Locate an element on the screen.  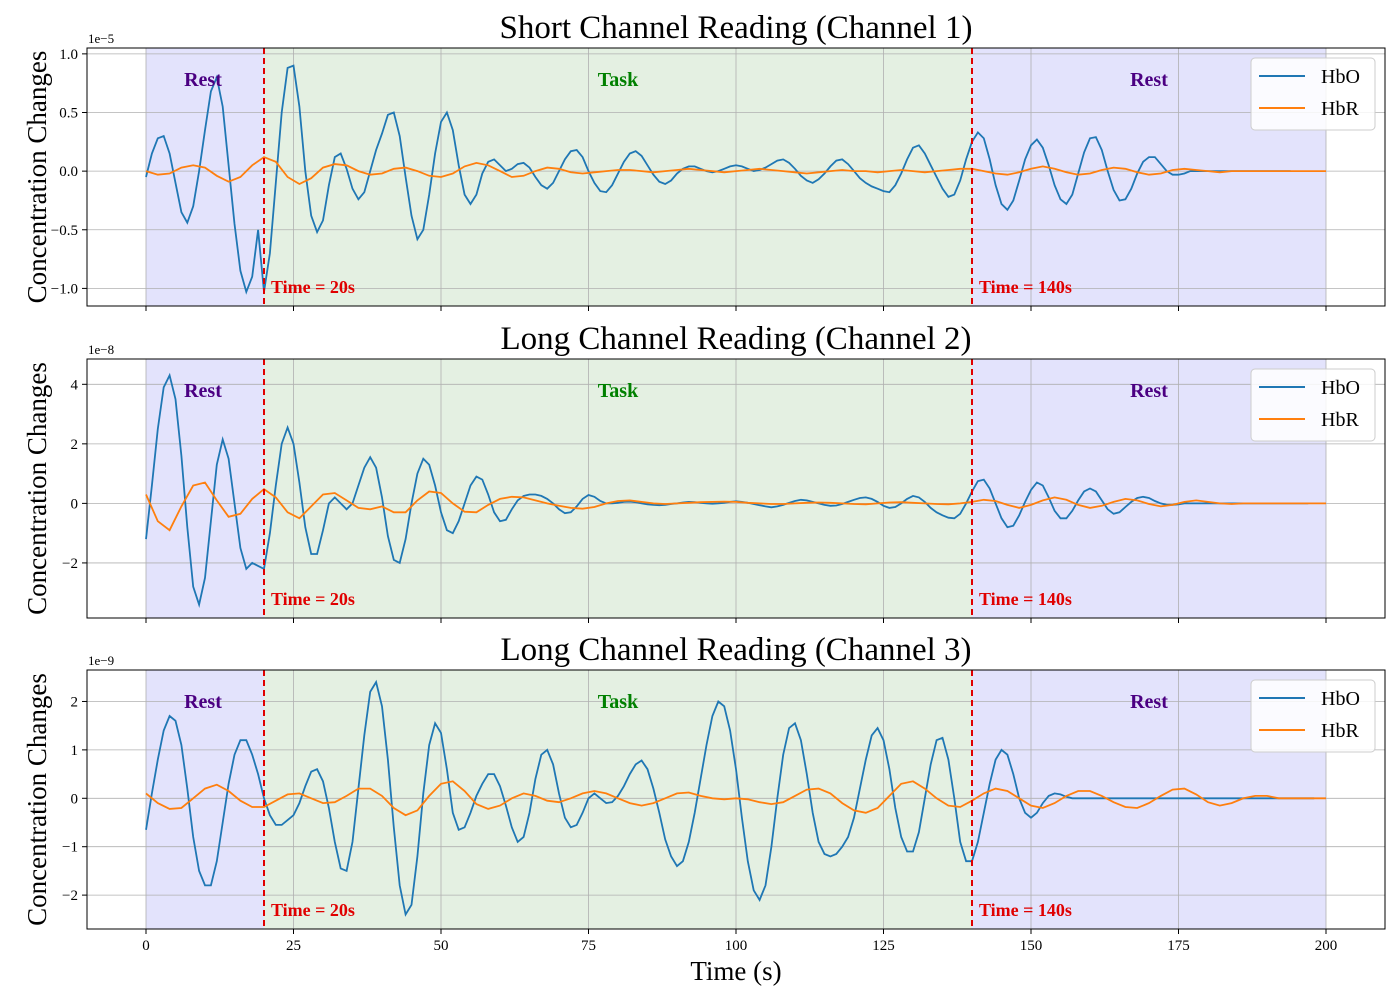
y-axis-multiplier: 1e−5 is located at coordinates (101, 38).